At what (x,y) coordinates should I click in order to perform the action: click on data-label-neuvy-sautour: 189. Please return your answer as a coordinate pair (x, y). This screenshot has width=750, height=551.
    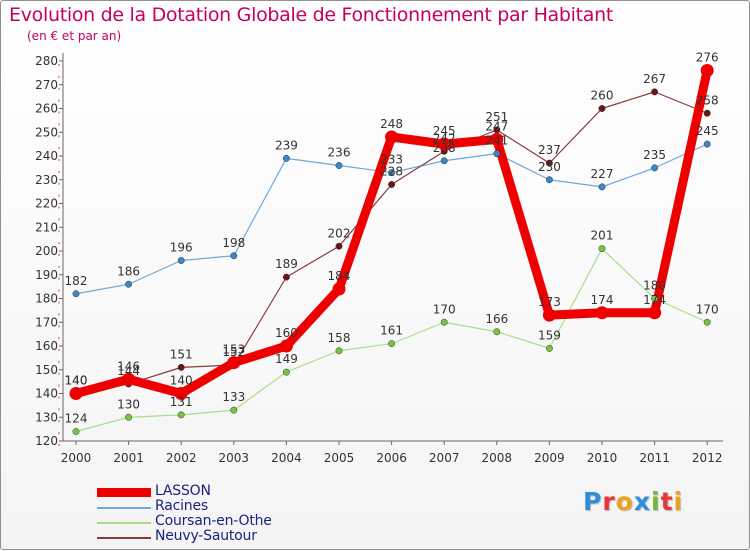
    Looking at the image, I should click on (286, 264).